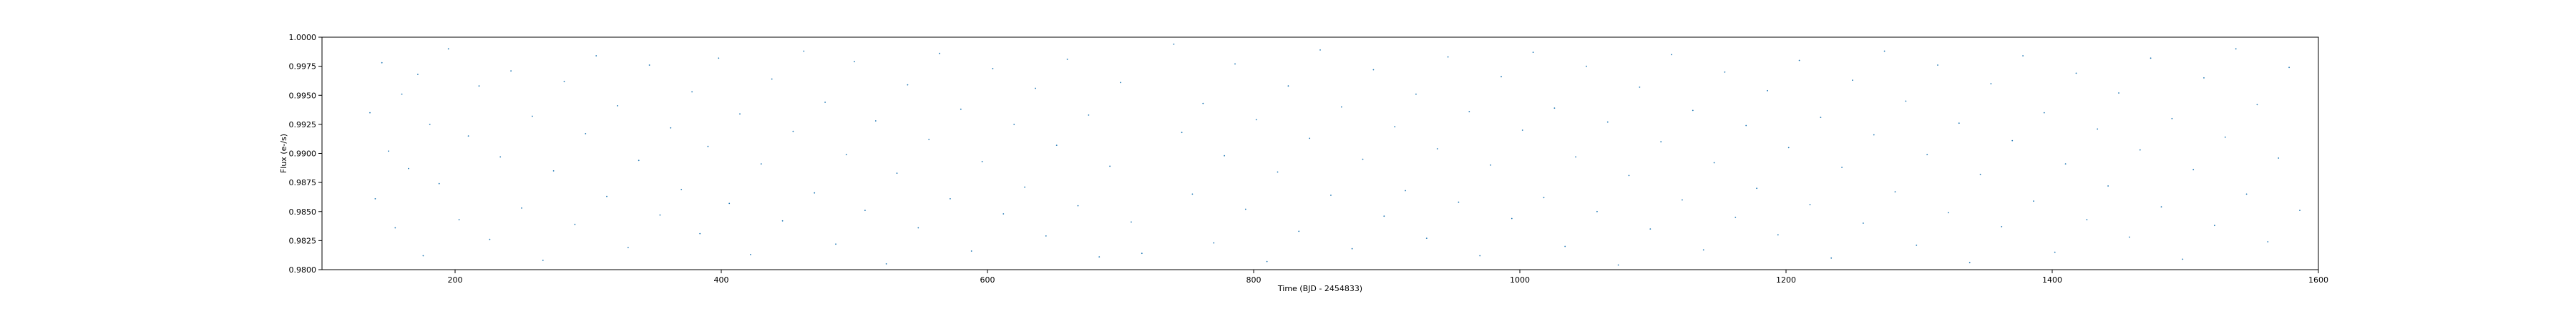 This screenshot has height=309, width=2576. I want to click on y-tick-label: 0.9975, so click(303, 67).